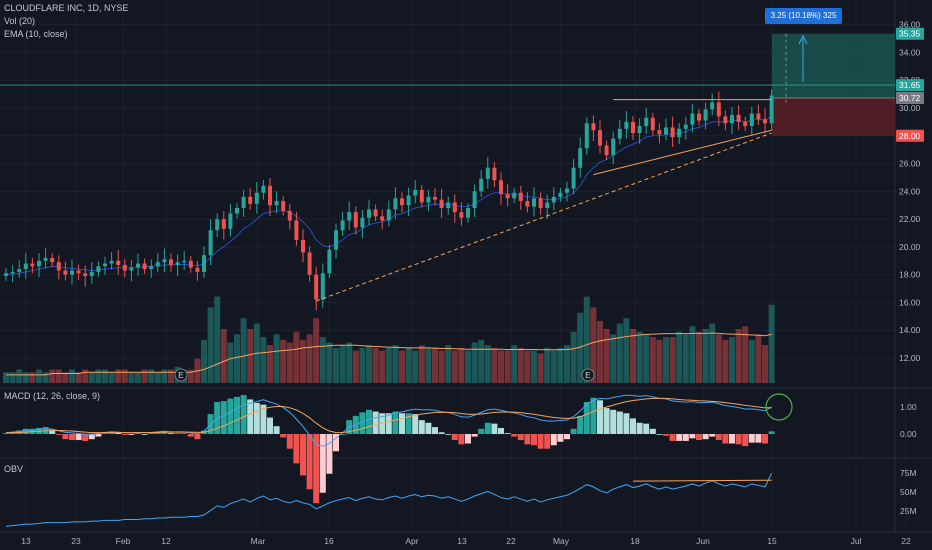  Describe the element at coordinates (36, 34) in the screenshot. I see `ema-indicator-label: EMA (10, close)` at that location.